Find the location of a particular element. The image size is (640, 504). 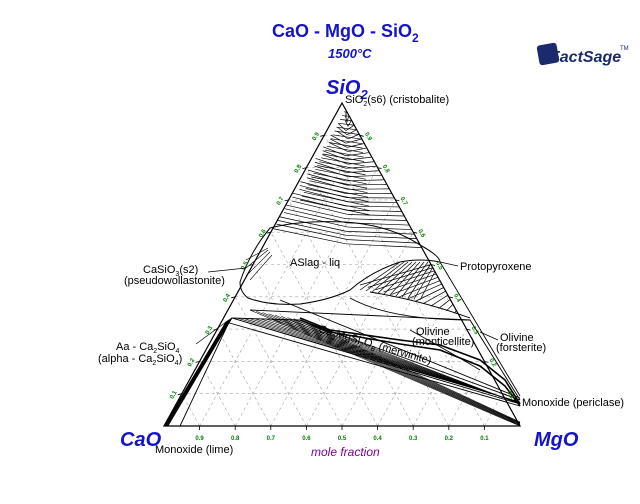

tie-lines is located at coordinates (370, 212).